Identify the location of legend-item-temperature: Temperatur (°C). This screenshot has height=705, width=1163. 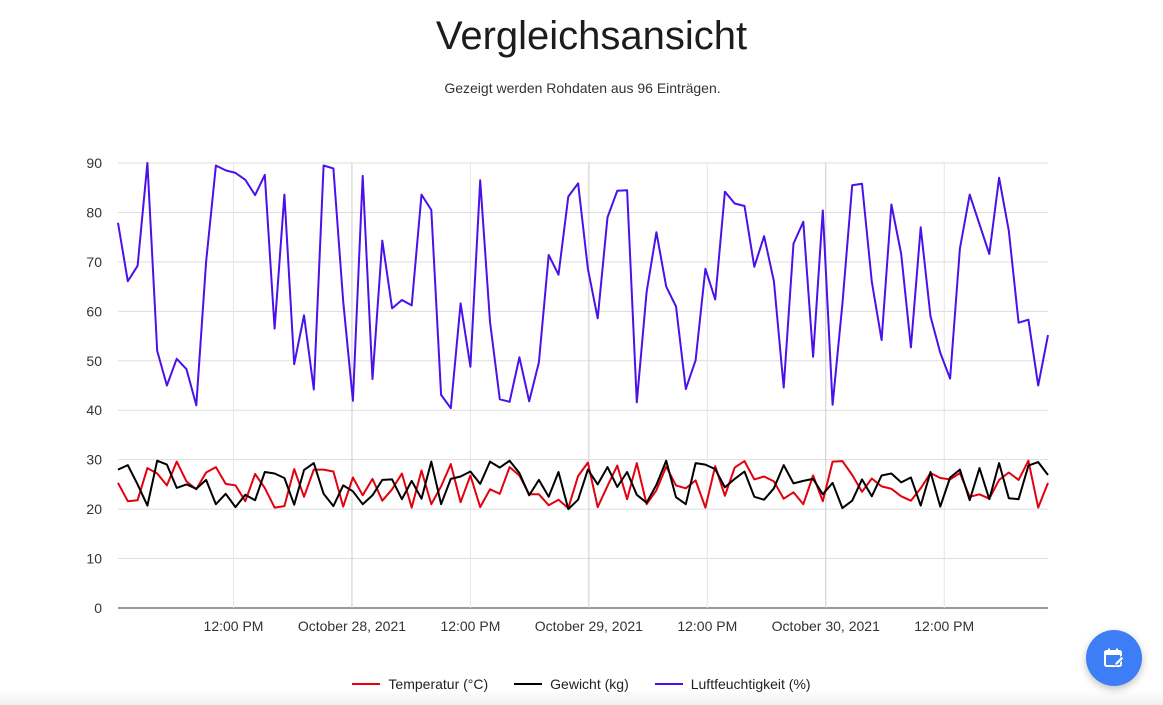
(420, 684).